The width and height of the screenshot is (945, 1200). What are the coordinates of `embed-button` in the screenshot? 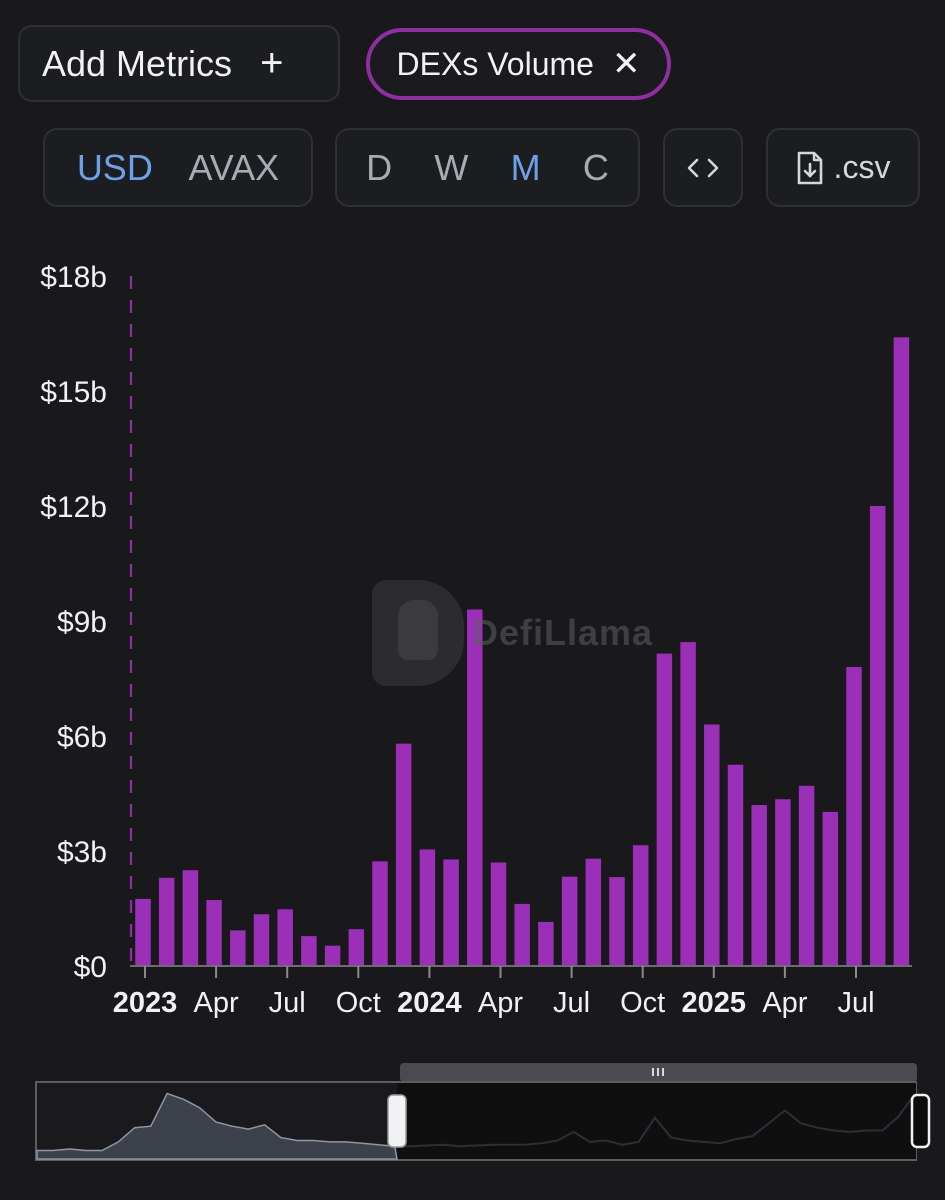 It's located at (703, 167).